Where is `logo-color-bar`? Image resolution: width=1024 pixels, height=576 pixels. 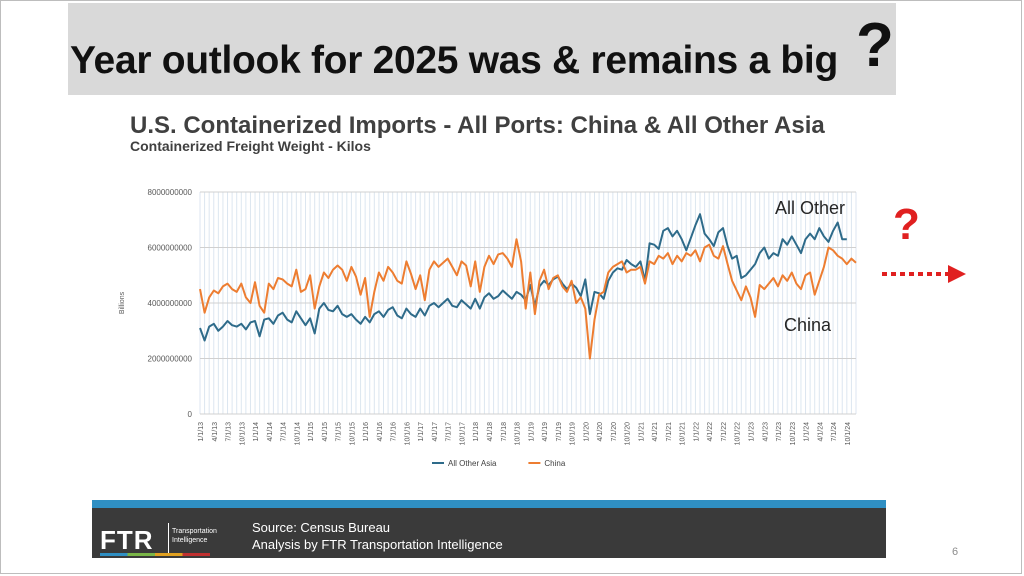 logo-color-bar is located at coordinates (155, 554).